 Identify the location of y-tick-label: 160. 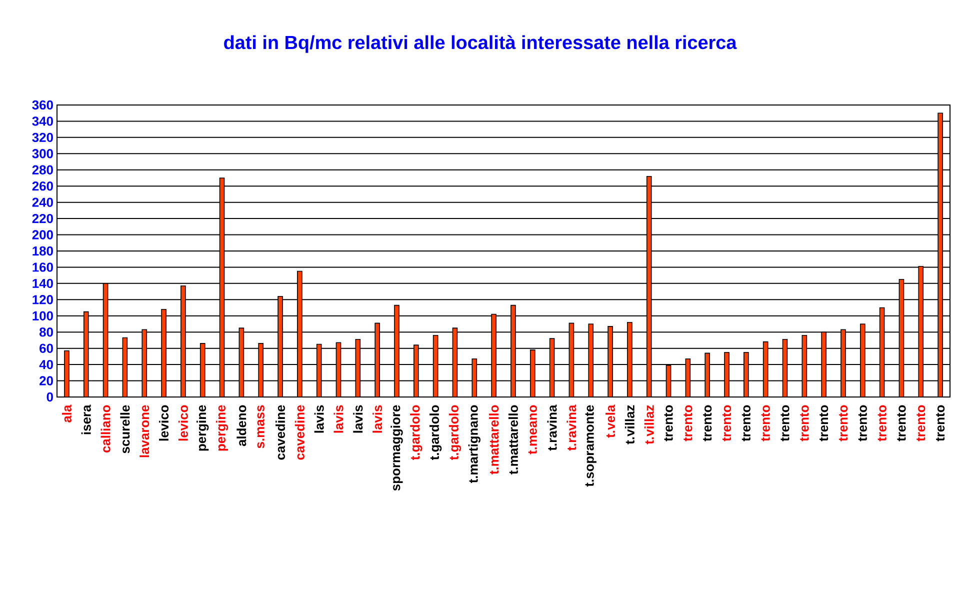
(42, 267).